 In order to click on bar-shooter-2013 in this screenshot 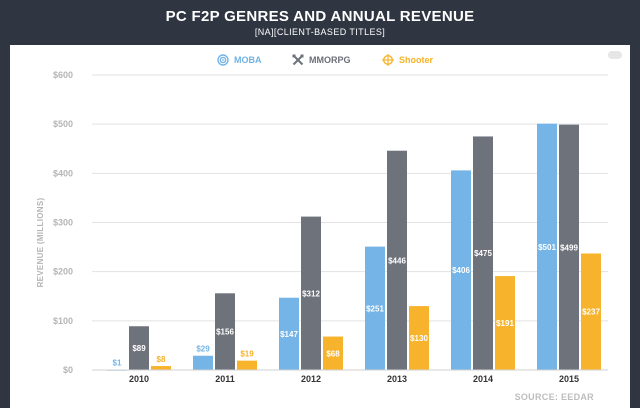, I will do `click(419, 338)`.